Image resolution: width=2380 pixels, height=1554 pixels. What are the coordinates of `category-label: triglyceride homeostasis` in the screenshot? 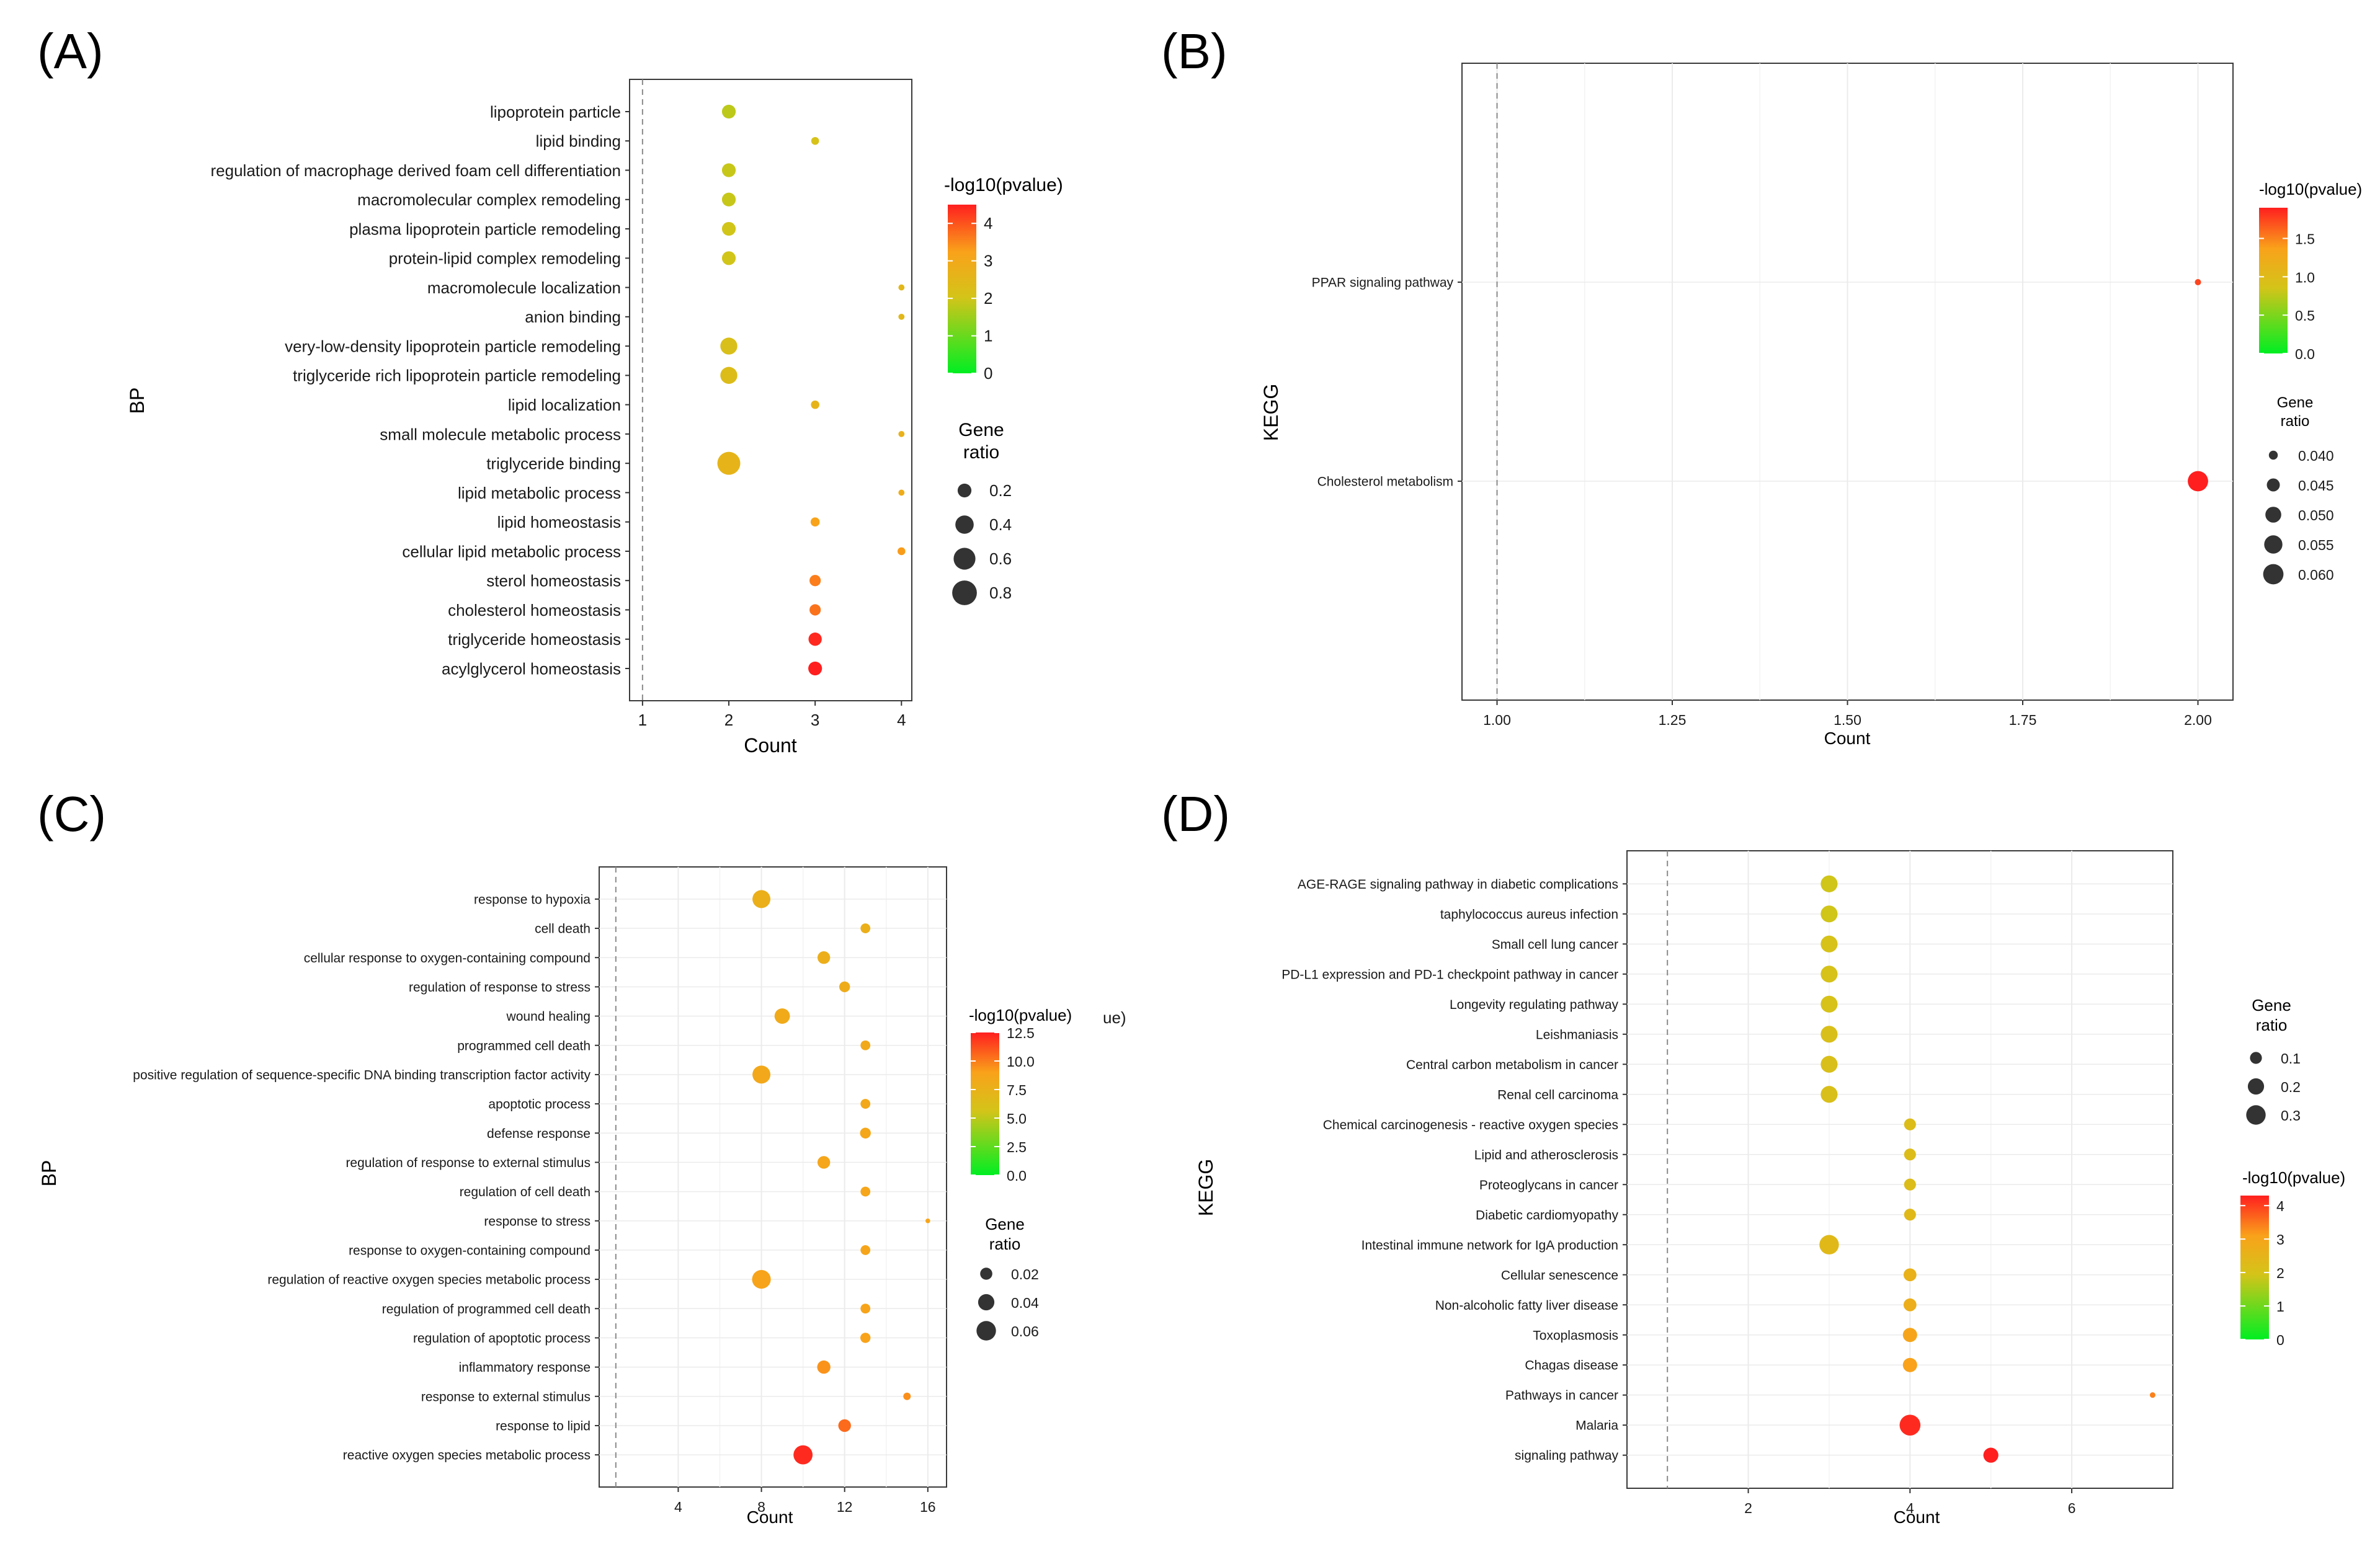 It's located at (535, 639).